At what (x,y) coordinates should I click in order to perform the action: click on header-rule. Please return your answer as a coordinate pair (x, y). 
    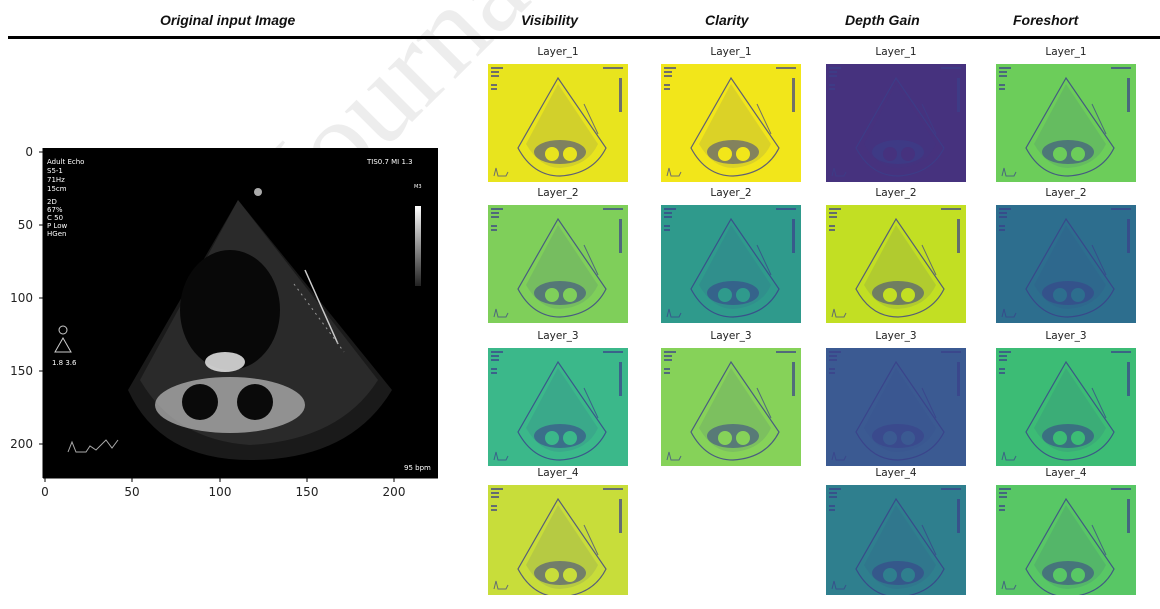
    Looking at the image, I should click on (584, 37).